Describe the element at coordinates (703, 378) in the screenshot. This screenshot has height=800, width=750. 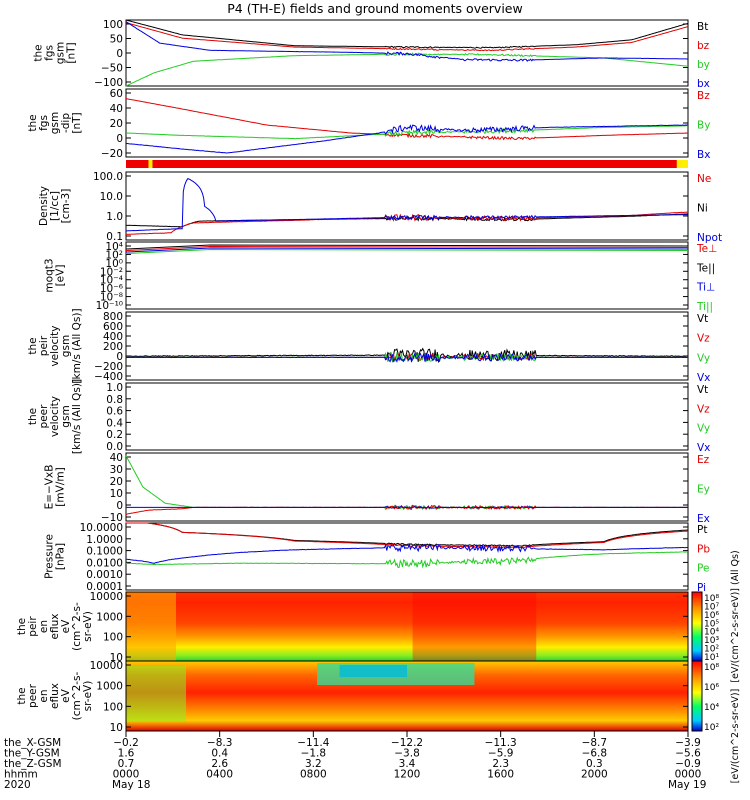
I see `legend-entry: Vx` at that location.